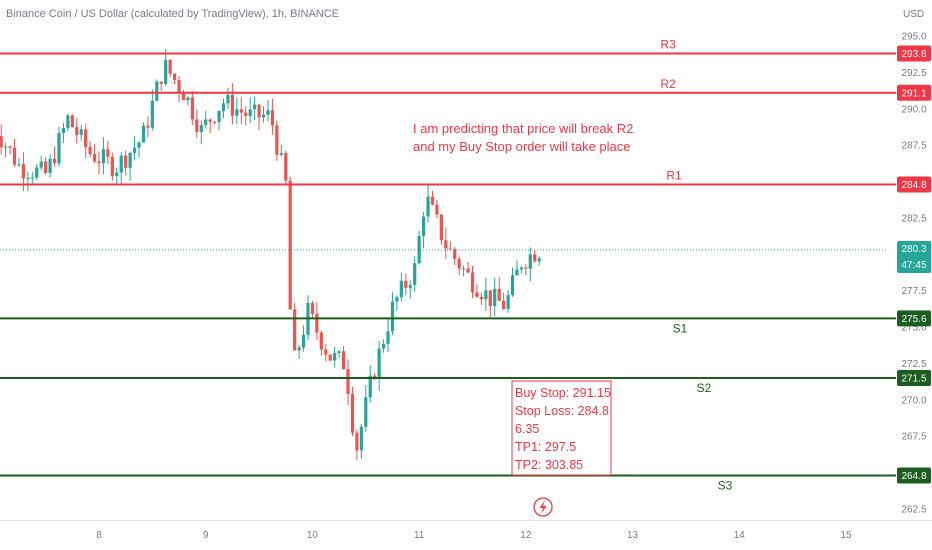 The image size is (932, 550). Describe the element at coordinates (846, 535) in the screenshot. I see `time-tick-label: 15` at that location.